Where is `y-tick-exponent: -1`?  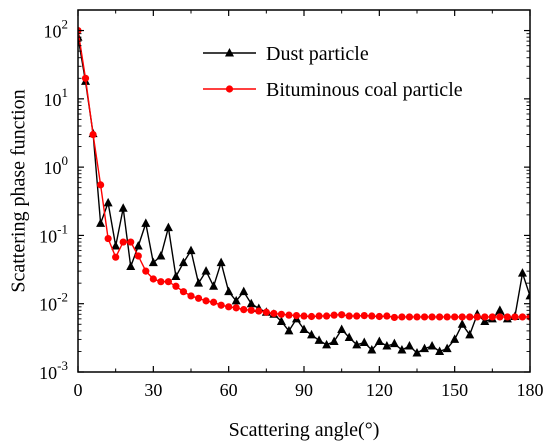
y-tick-exponent: -1 is located at coordinates (62, 228).